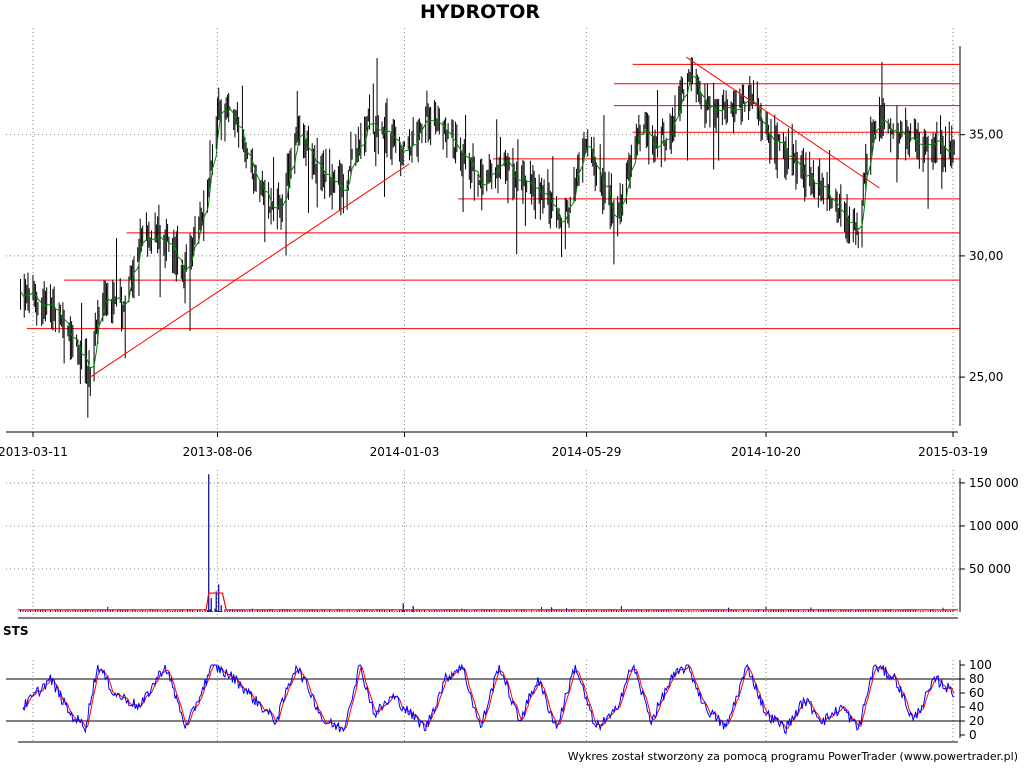  I want to click on sts-panel-title: STS, so click(16, 631).